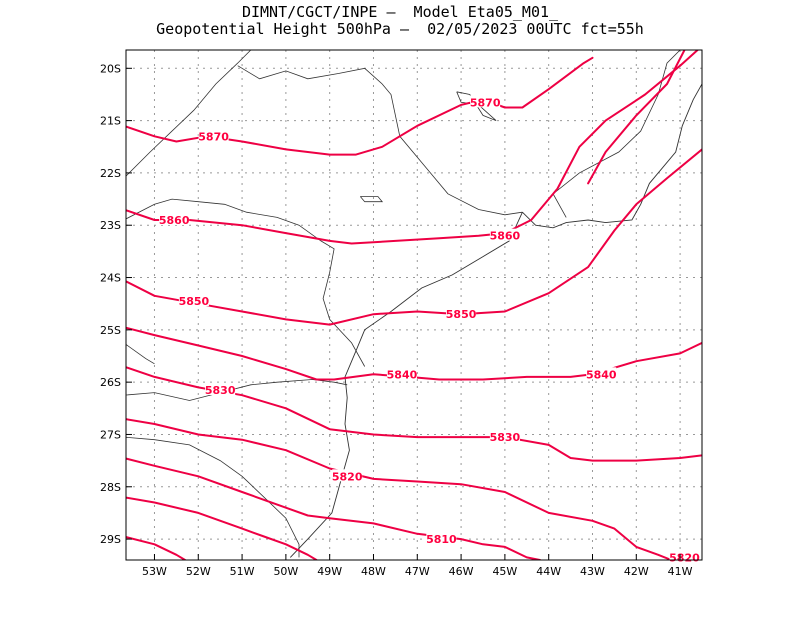 This screenshot has height=618, width=800. What do you see at coordinates (548, 571) in the screenshot?
I see `lon-tick-label: 44W` at bounding box center [548, 571].